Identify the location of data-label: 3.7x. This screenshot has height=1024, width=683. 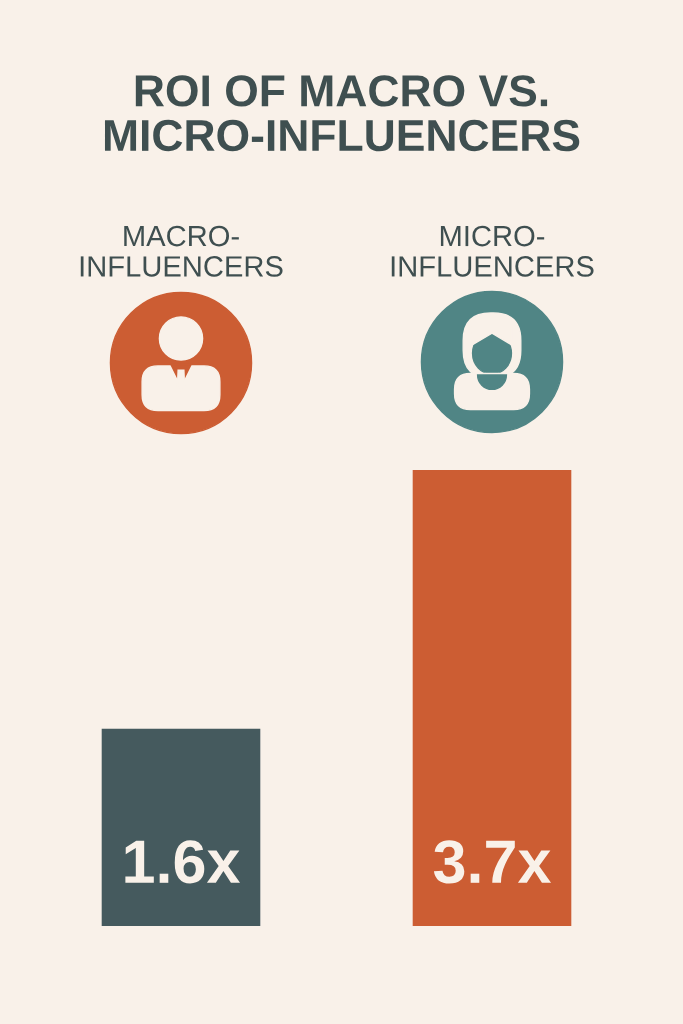
(492, 862).